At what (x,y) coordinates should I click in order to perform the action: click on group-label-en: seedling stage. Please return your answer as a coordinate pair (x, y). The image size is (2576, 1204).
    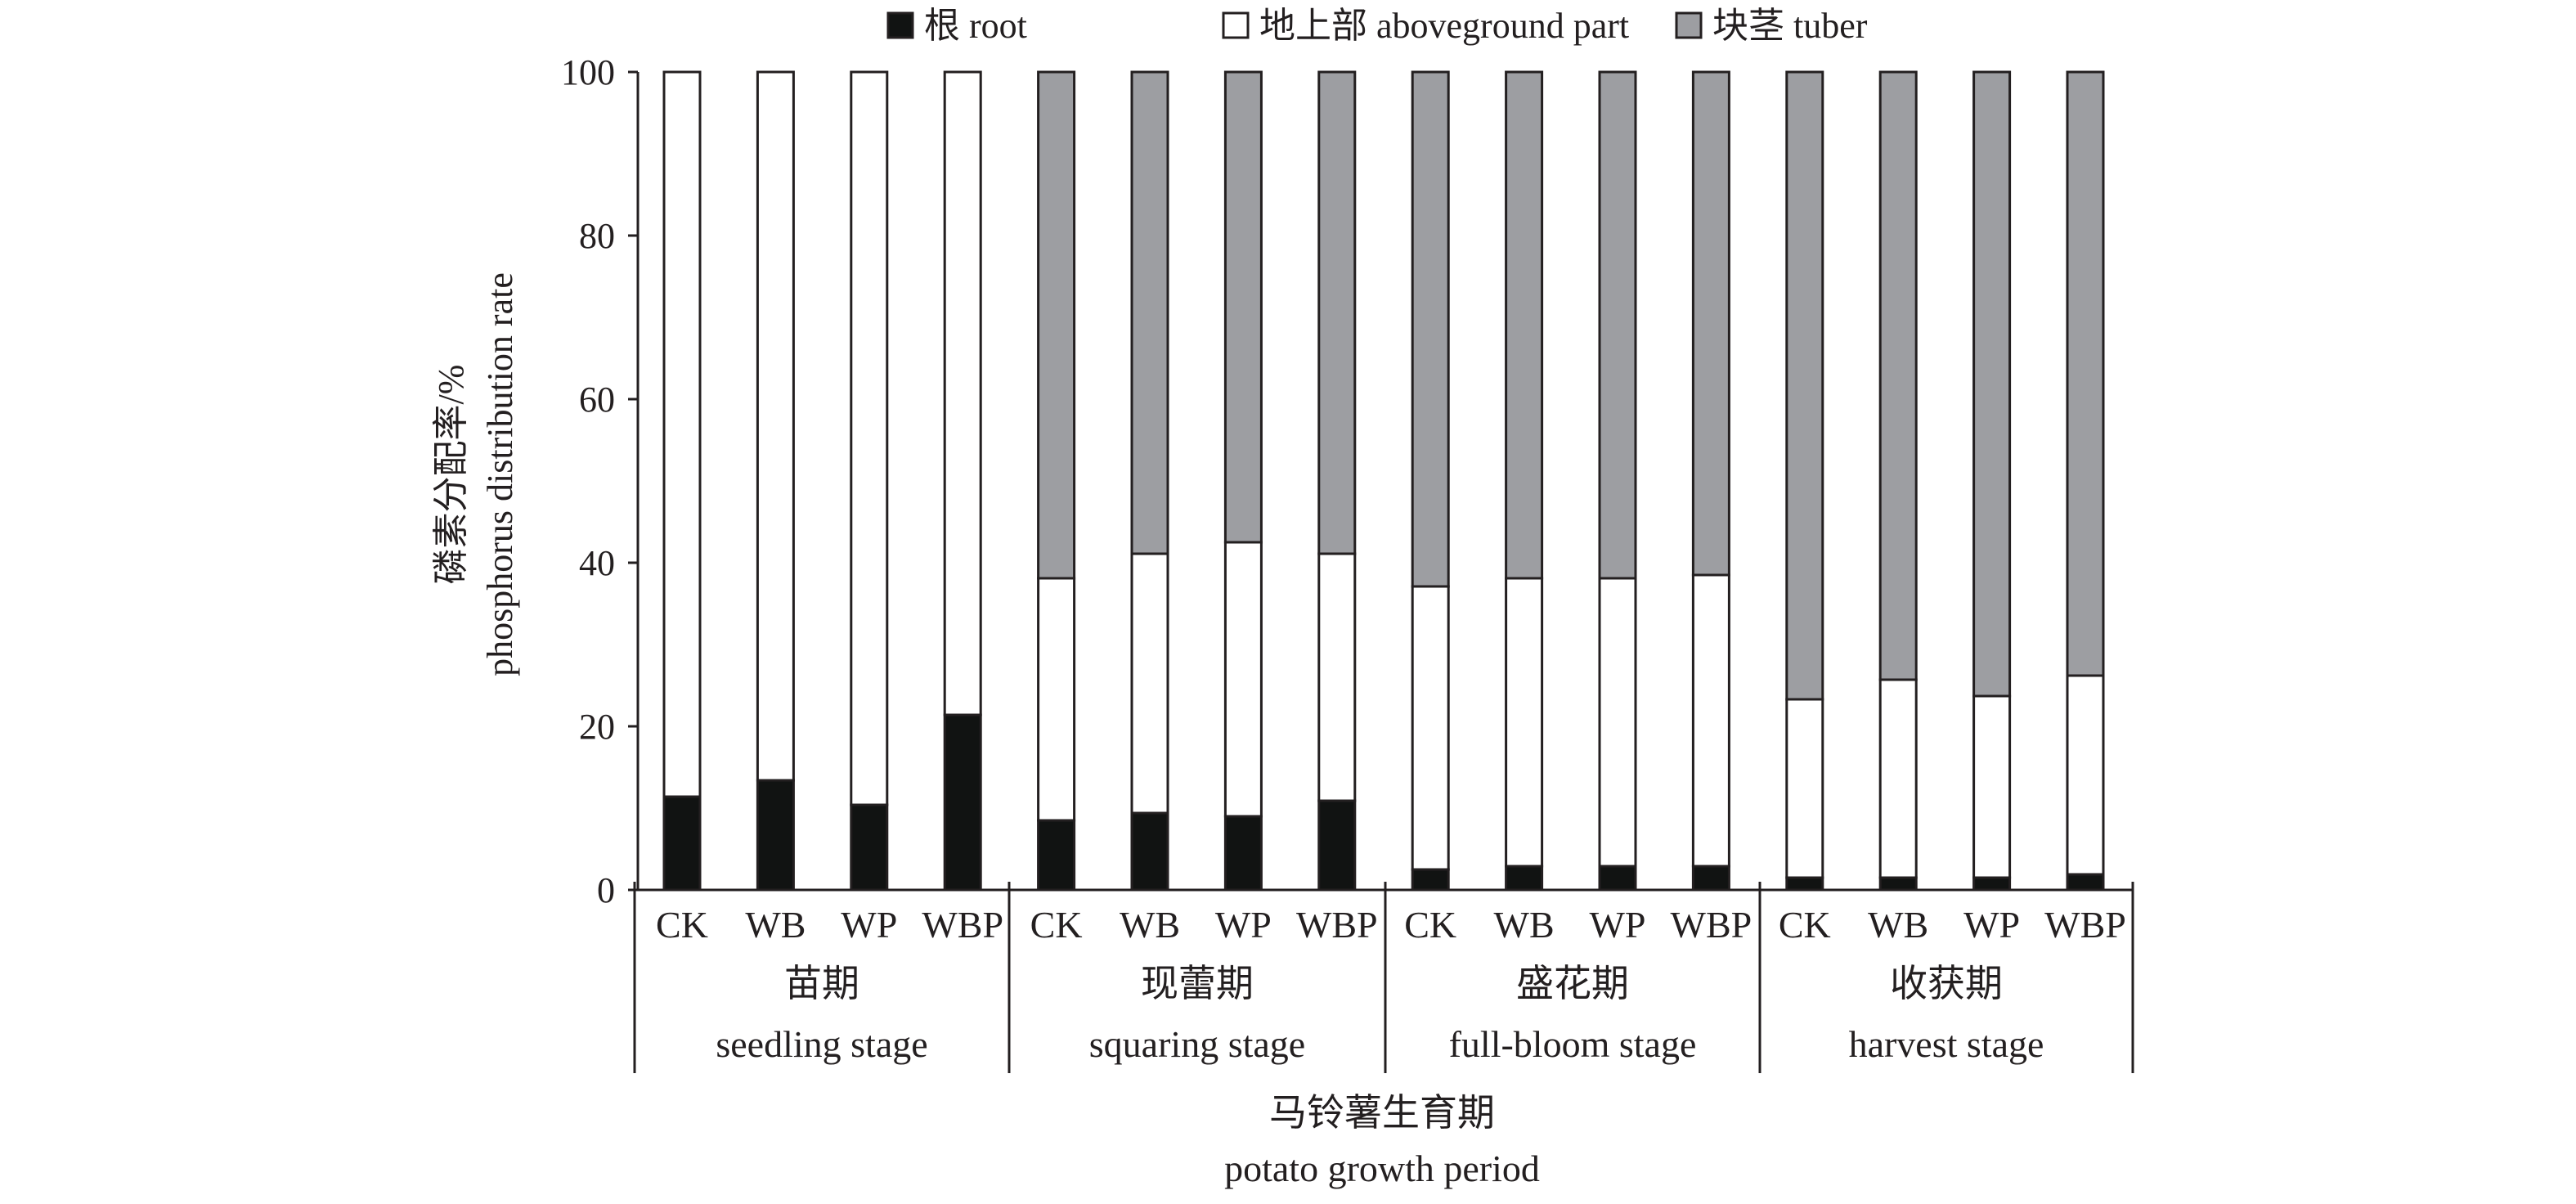
    Looking at the image, I should click on (822, 1044).